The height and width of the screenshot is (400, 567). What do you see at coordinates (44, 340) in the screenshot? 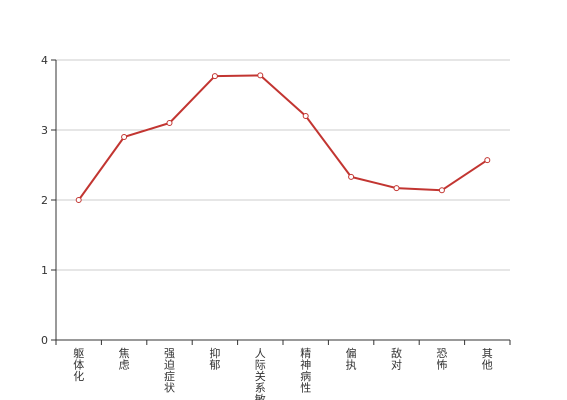
I see `y-tick-label: 0` at bounding box center [44, 340].